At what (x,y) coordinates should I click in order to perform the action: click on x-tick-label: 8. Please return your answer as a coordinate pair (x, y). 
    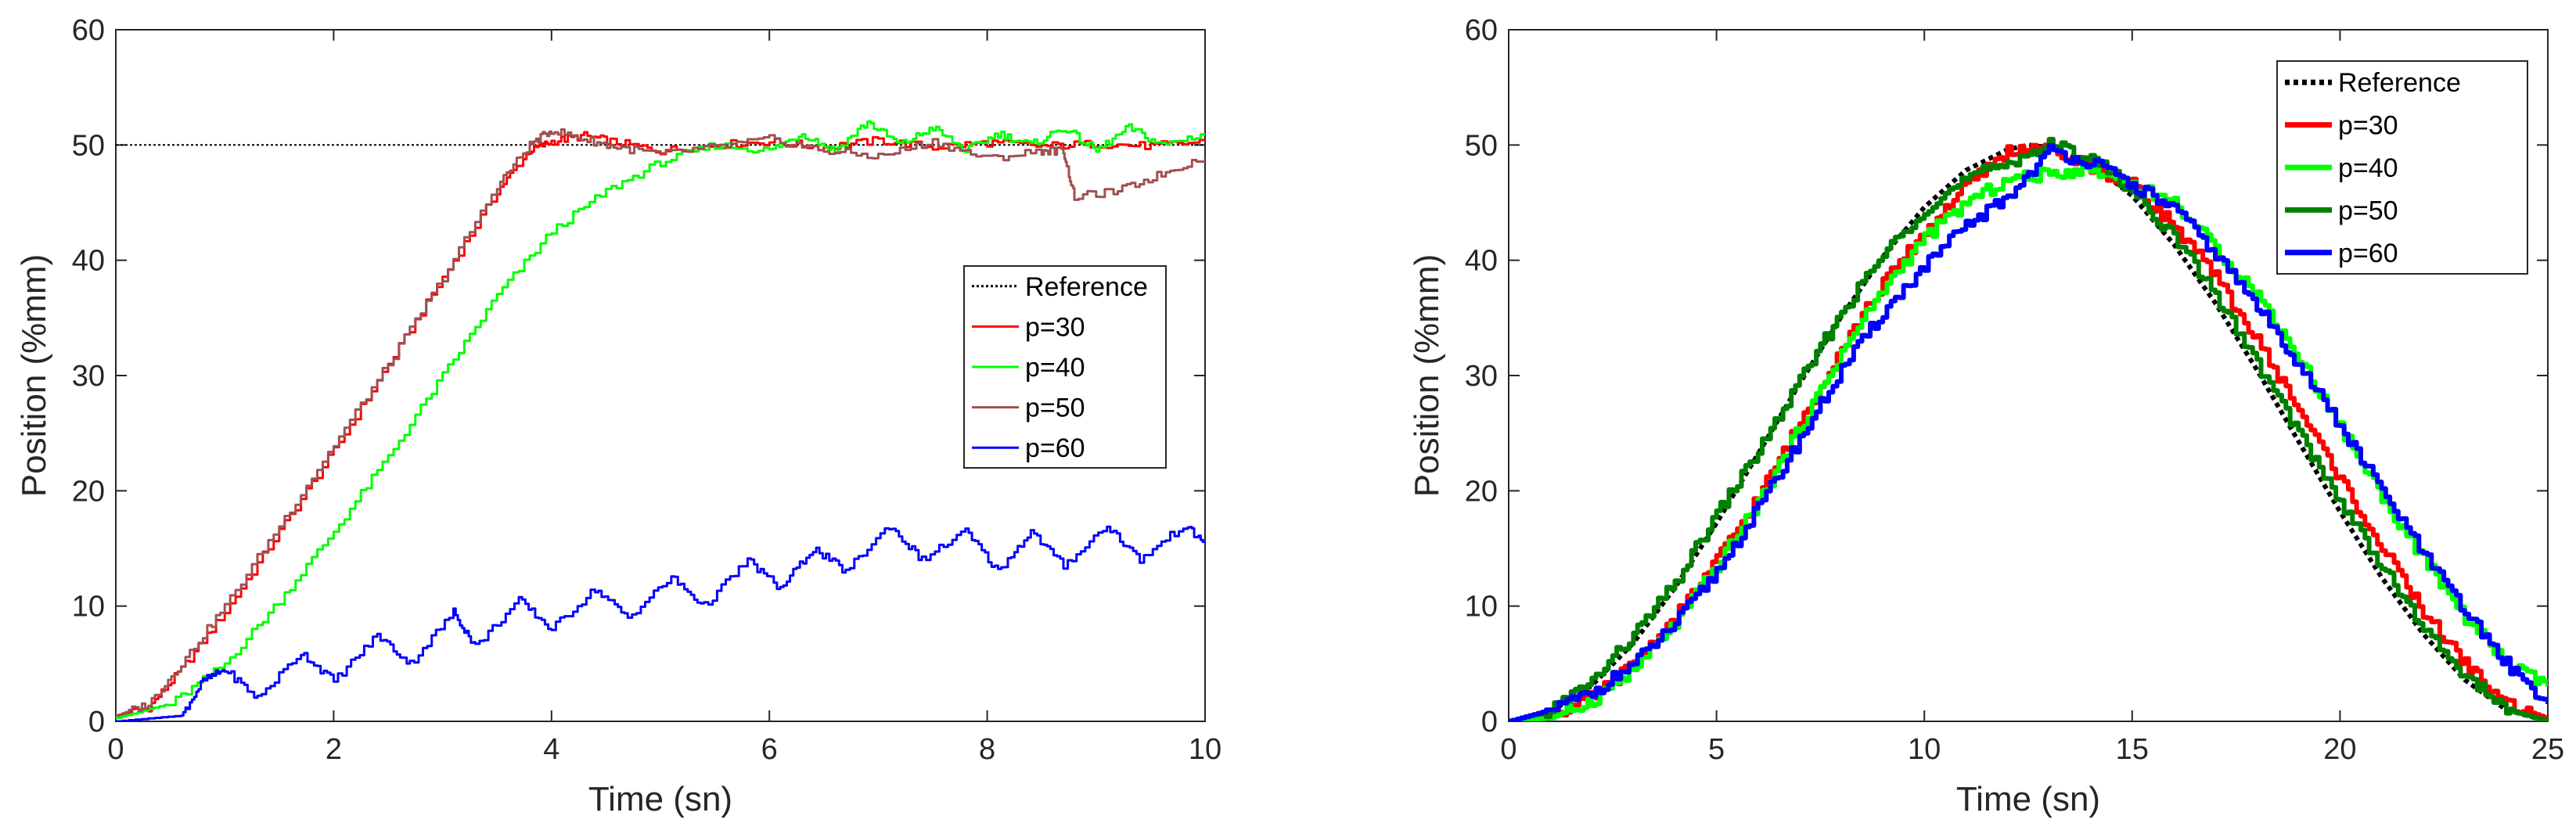
    Looking at the image, I should click on (987, 749).